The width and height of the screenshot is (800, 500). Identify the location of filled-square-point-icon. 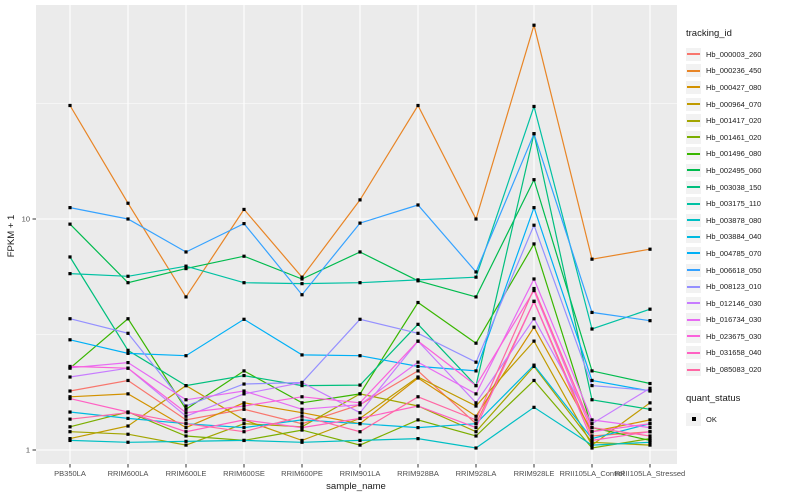
(693, 419).